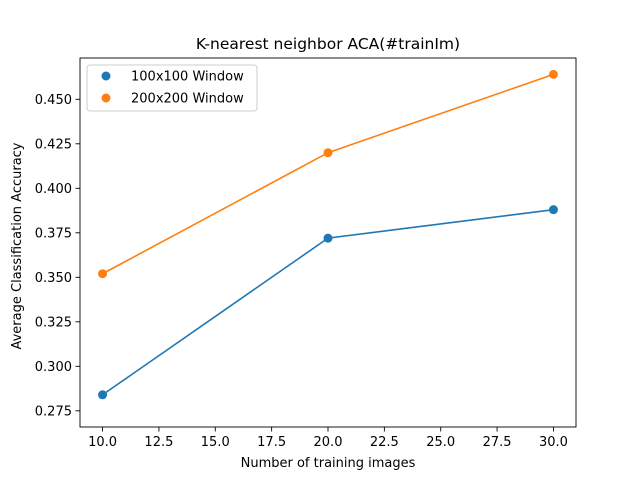 This screenshot has height=480, width=640. I want to click on legend: 100x100 Window 200x200 Window, so click(172, 88).